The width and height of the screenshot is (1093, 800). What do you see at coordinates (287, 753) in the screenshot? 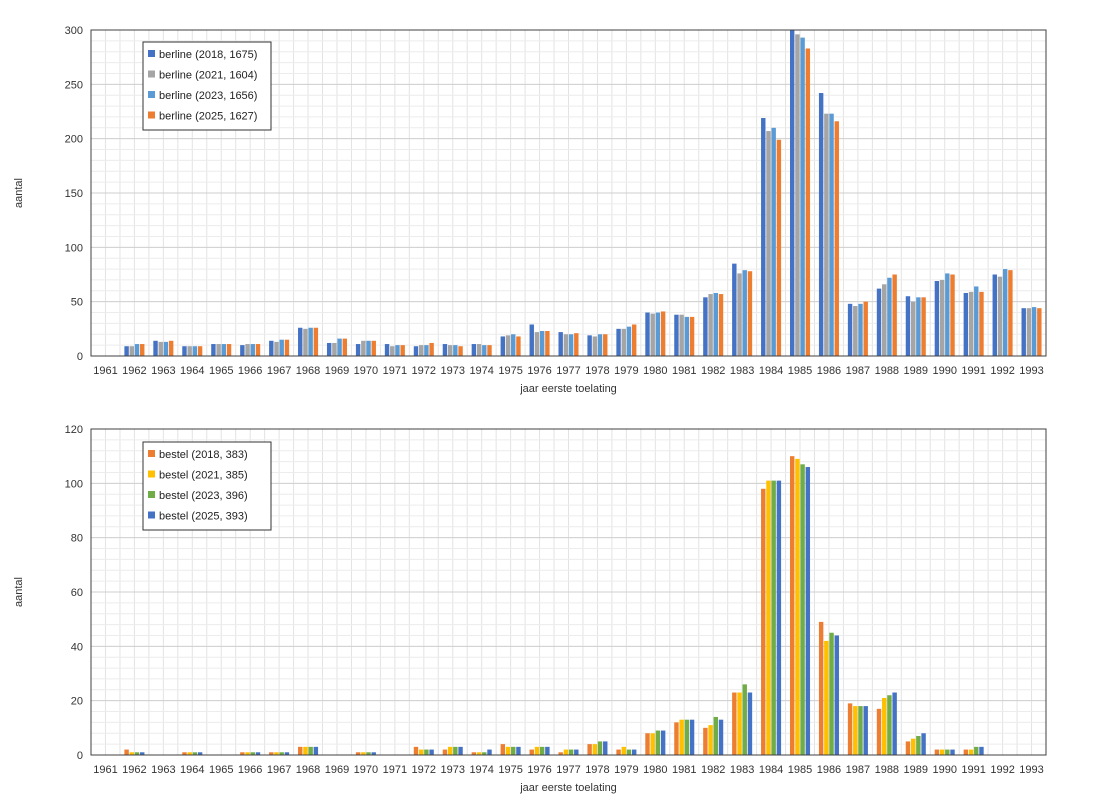
I see `bar-1-3-1967` at bounding box center [287, 753].